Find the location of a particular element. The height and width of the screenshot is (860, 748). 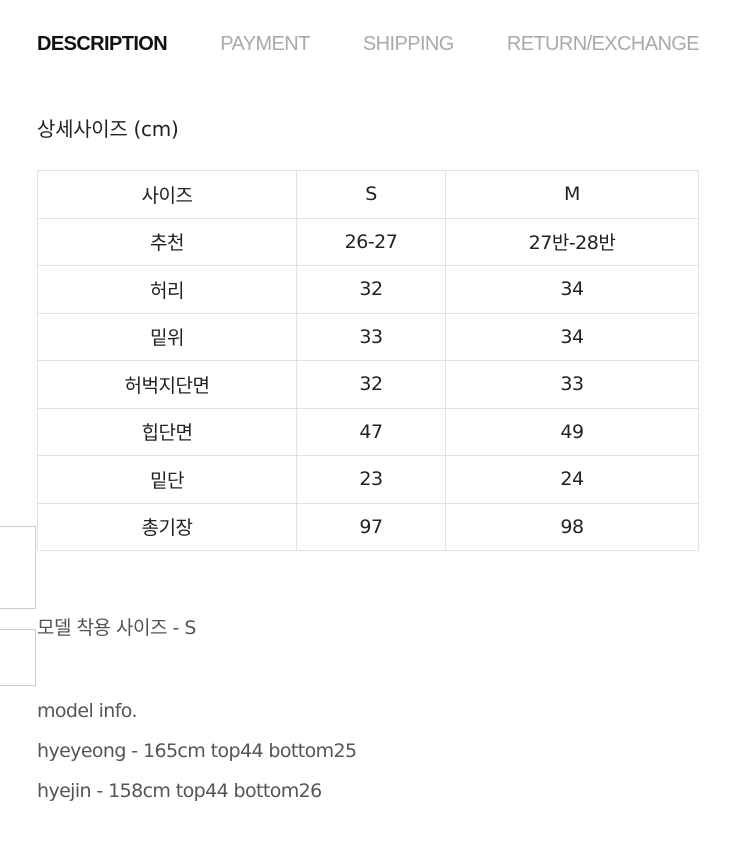

cell-m: 27반-28반 is located at coordinates (572, 241).